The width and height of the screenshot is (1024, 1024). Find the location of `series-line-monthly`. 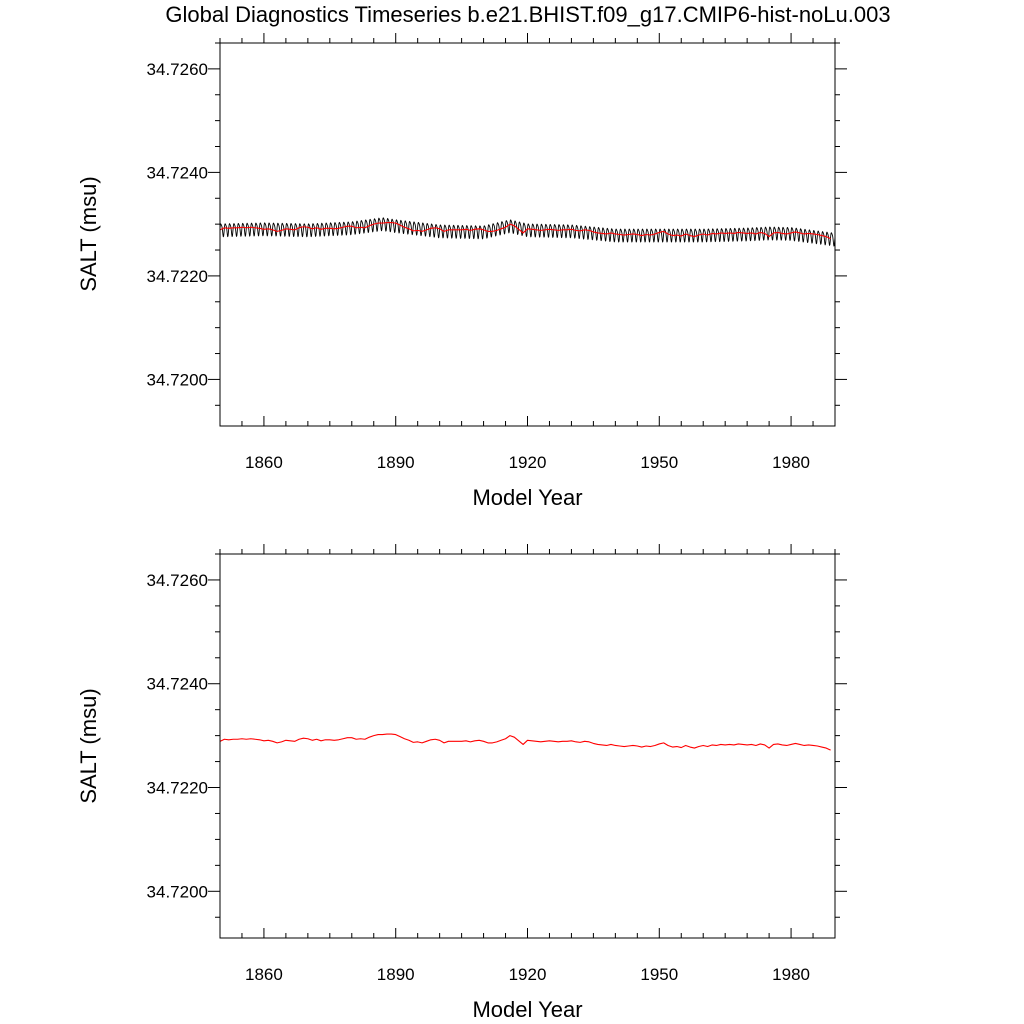

series-line-monthly is located at coordinates (527, 232).